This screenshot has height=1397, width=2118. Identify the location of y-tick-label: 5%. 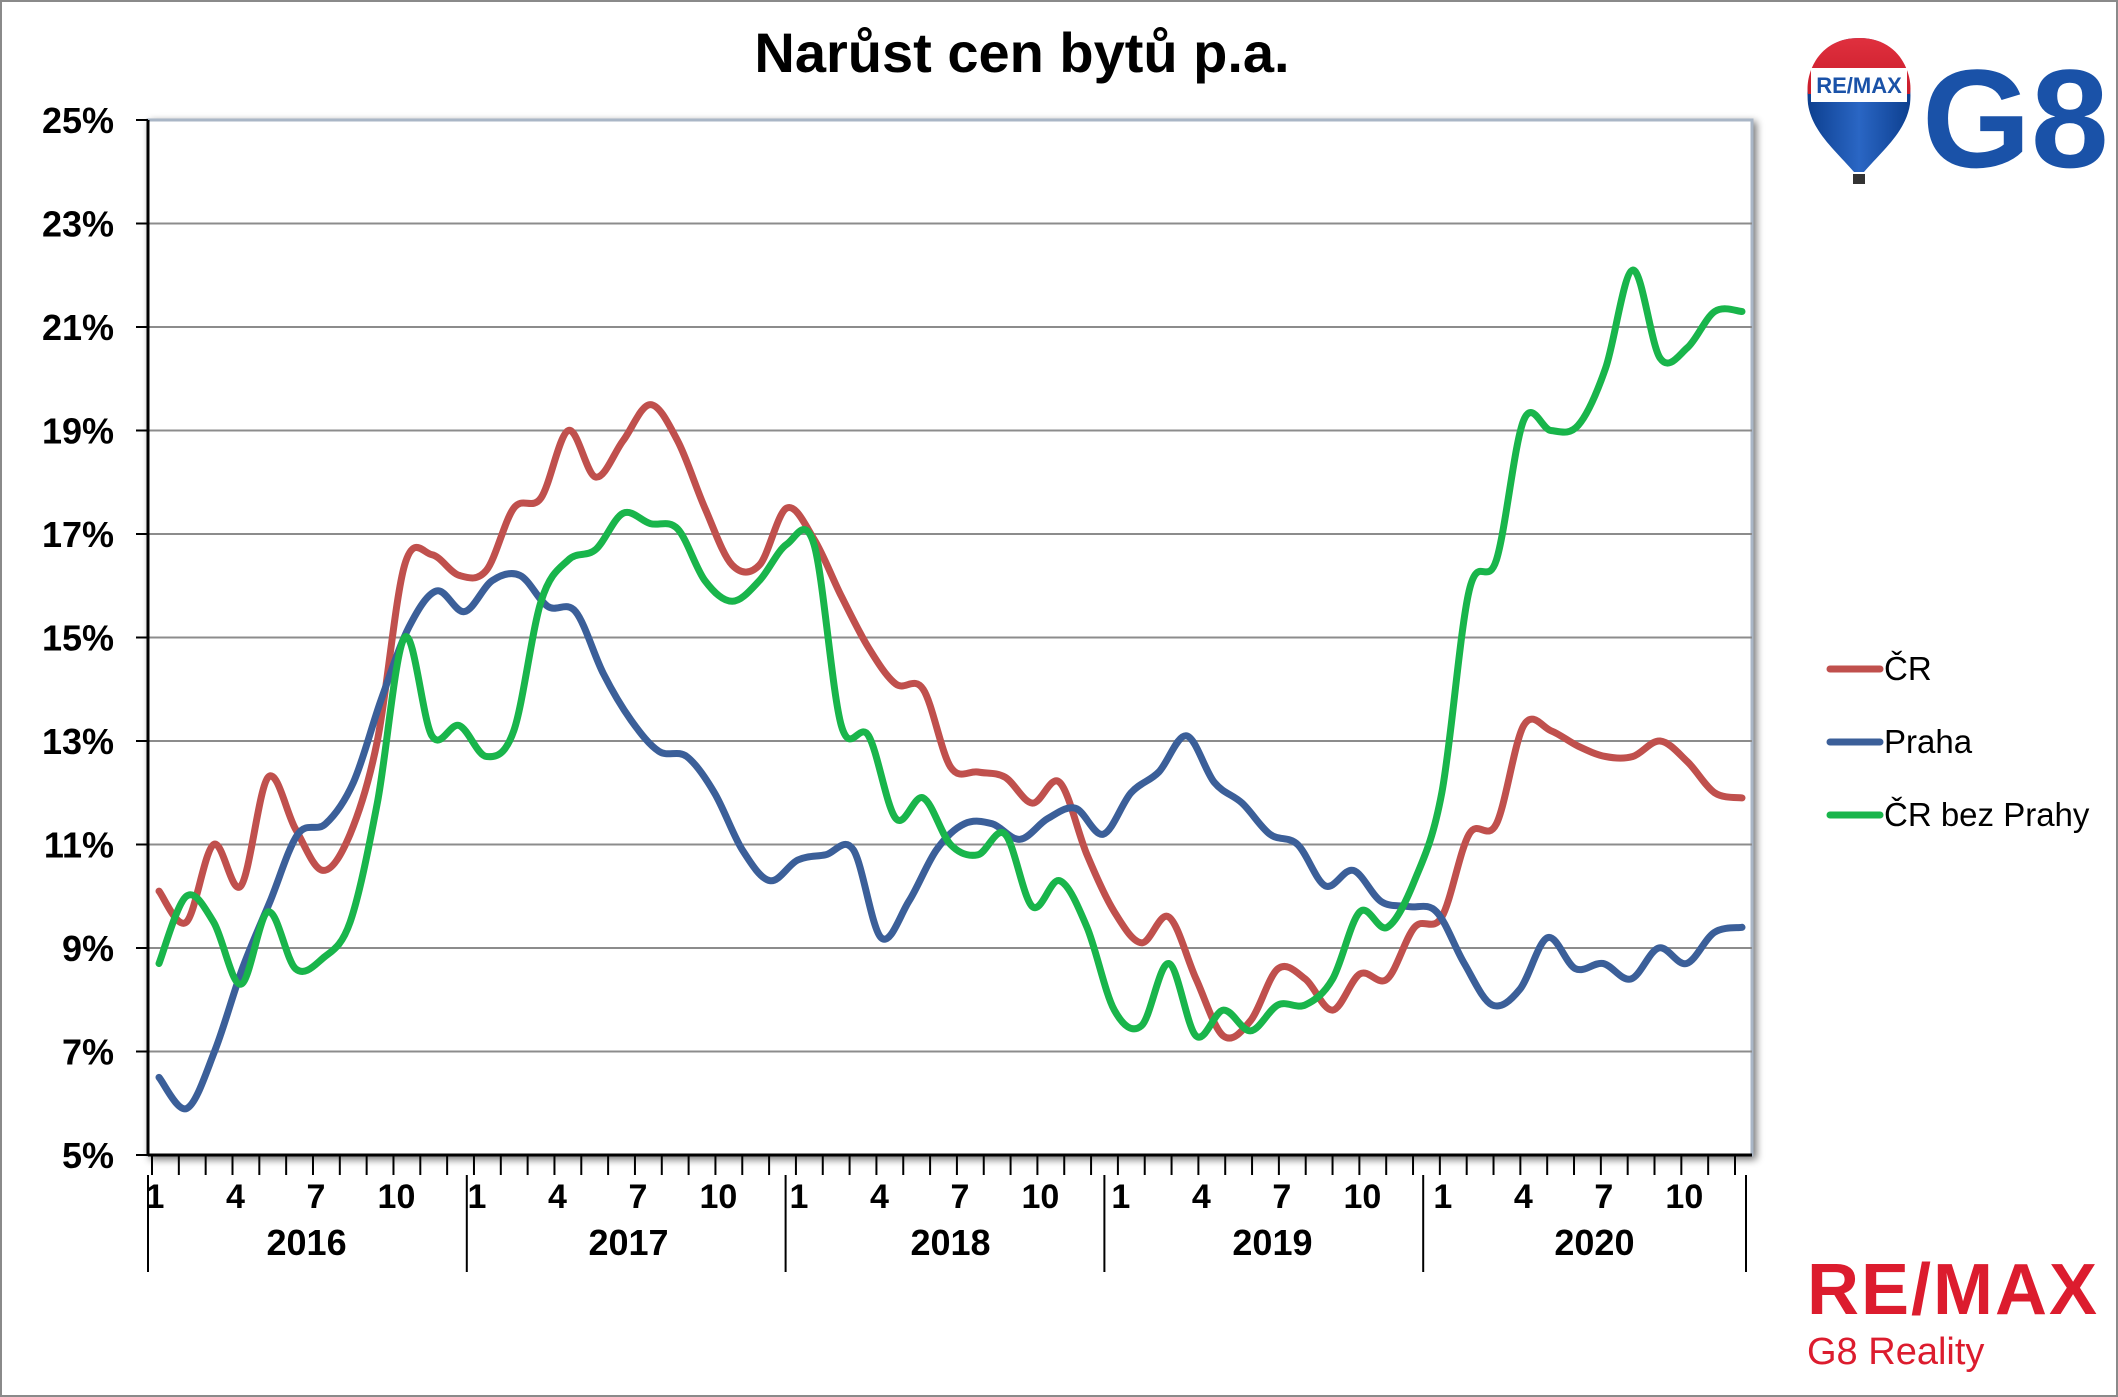
(88, 1155).